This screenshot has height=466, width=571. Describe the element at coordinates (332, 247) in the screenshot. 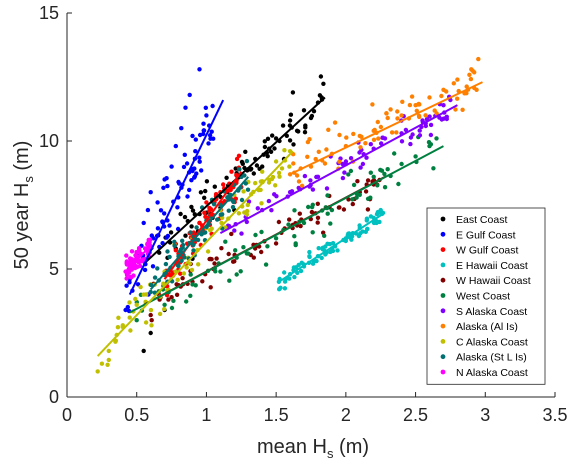

I see `fit-line` at that location.